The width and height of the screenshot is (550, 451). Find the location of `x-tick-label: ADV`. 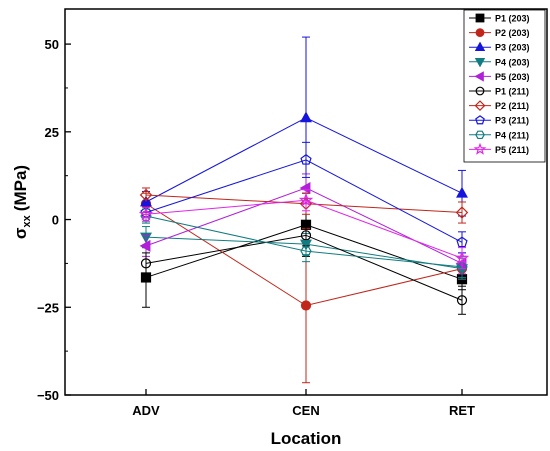

x-tick-label: ADV is located at coordinates (146, 410).